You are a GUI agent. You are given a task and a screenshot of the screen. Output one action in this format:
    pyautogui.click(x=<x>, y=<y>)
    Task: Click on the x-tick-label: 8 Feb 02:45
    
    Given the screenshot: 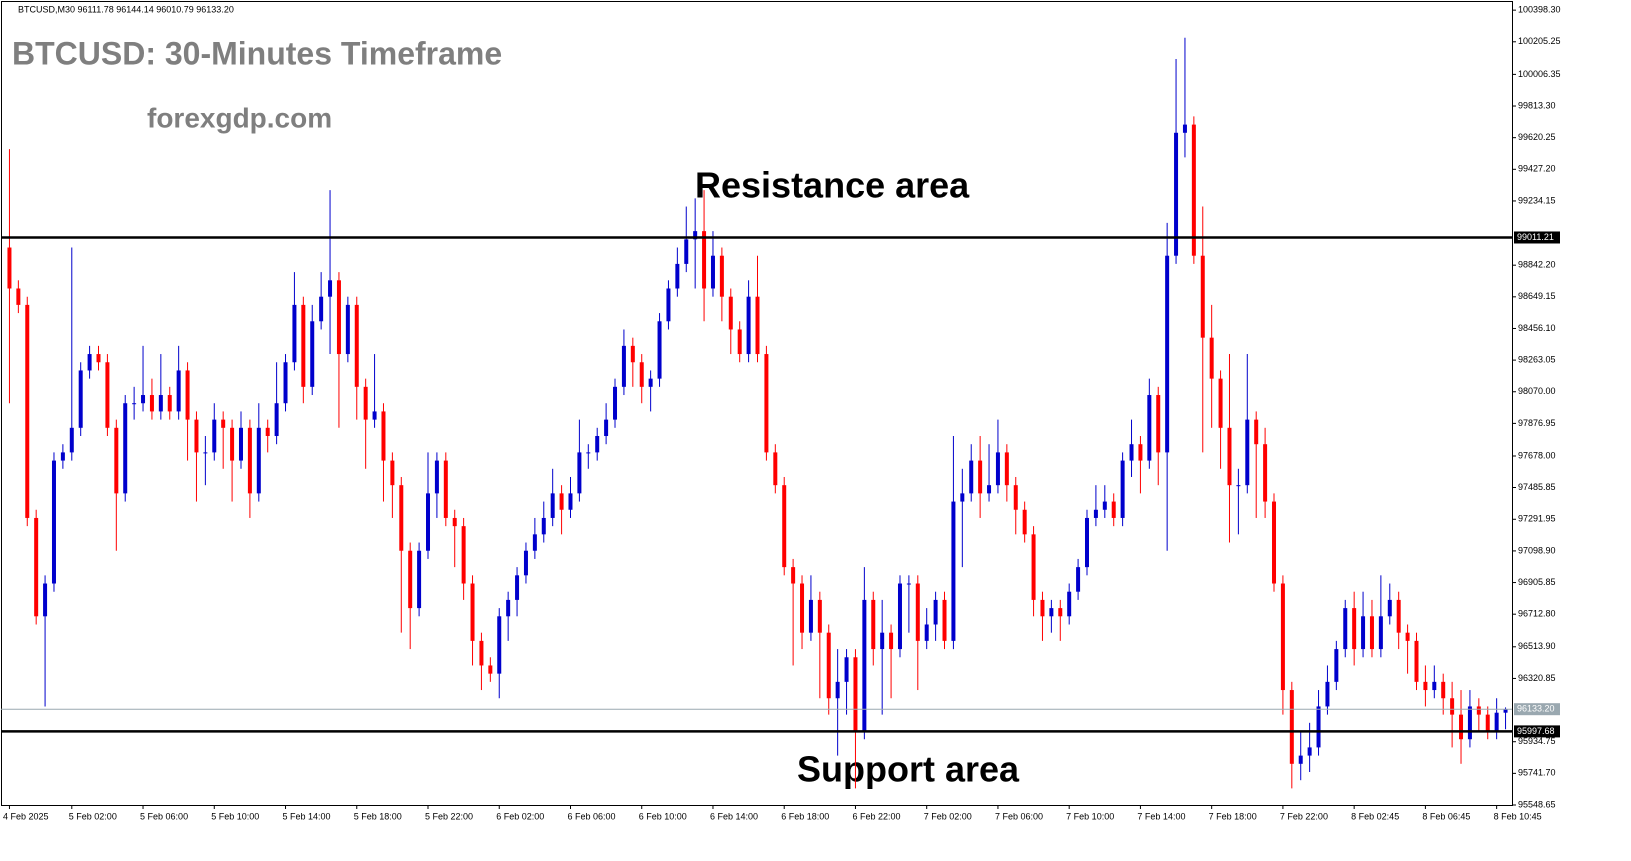 What is the action you would take?
    pyautogui.click(x=1375, y=816)
    